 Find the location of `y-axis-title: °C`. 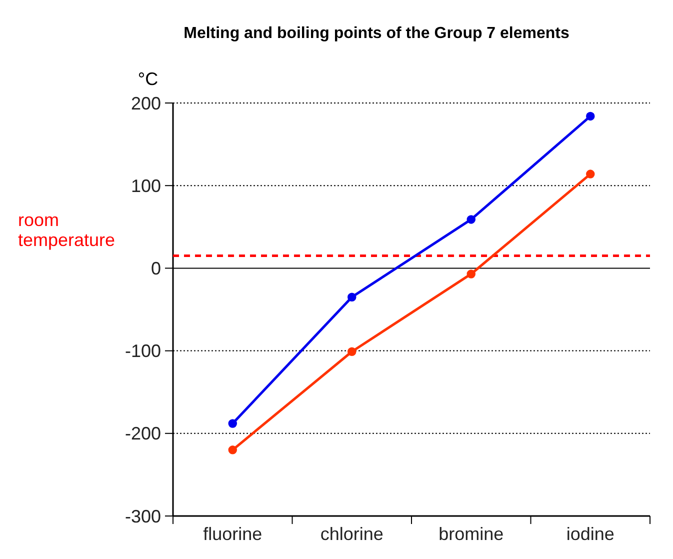

y-axis-title: °C is located at coordinates (148, 79).